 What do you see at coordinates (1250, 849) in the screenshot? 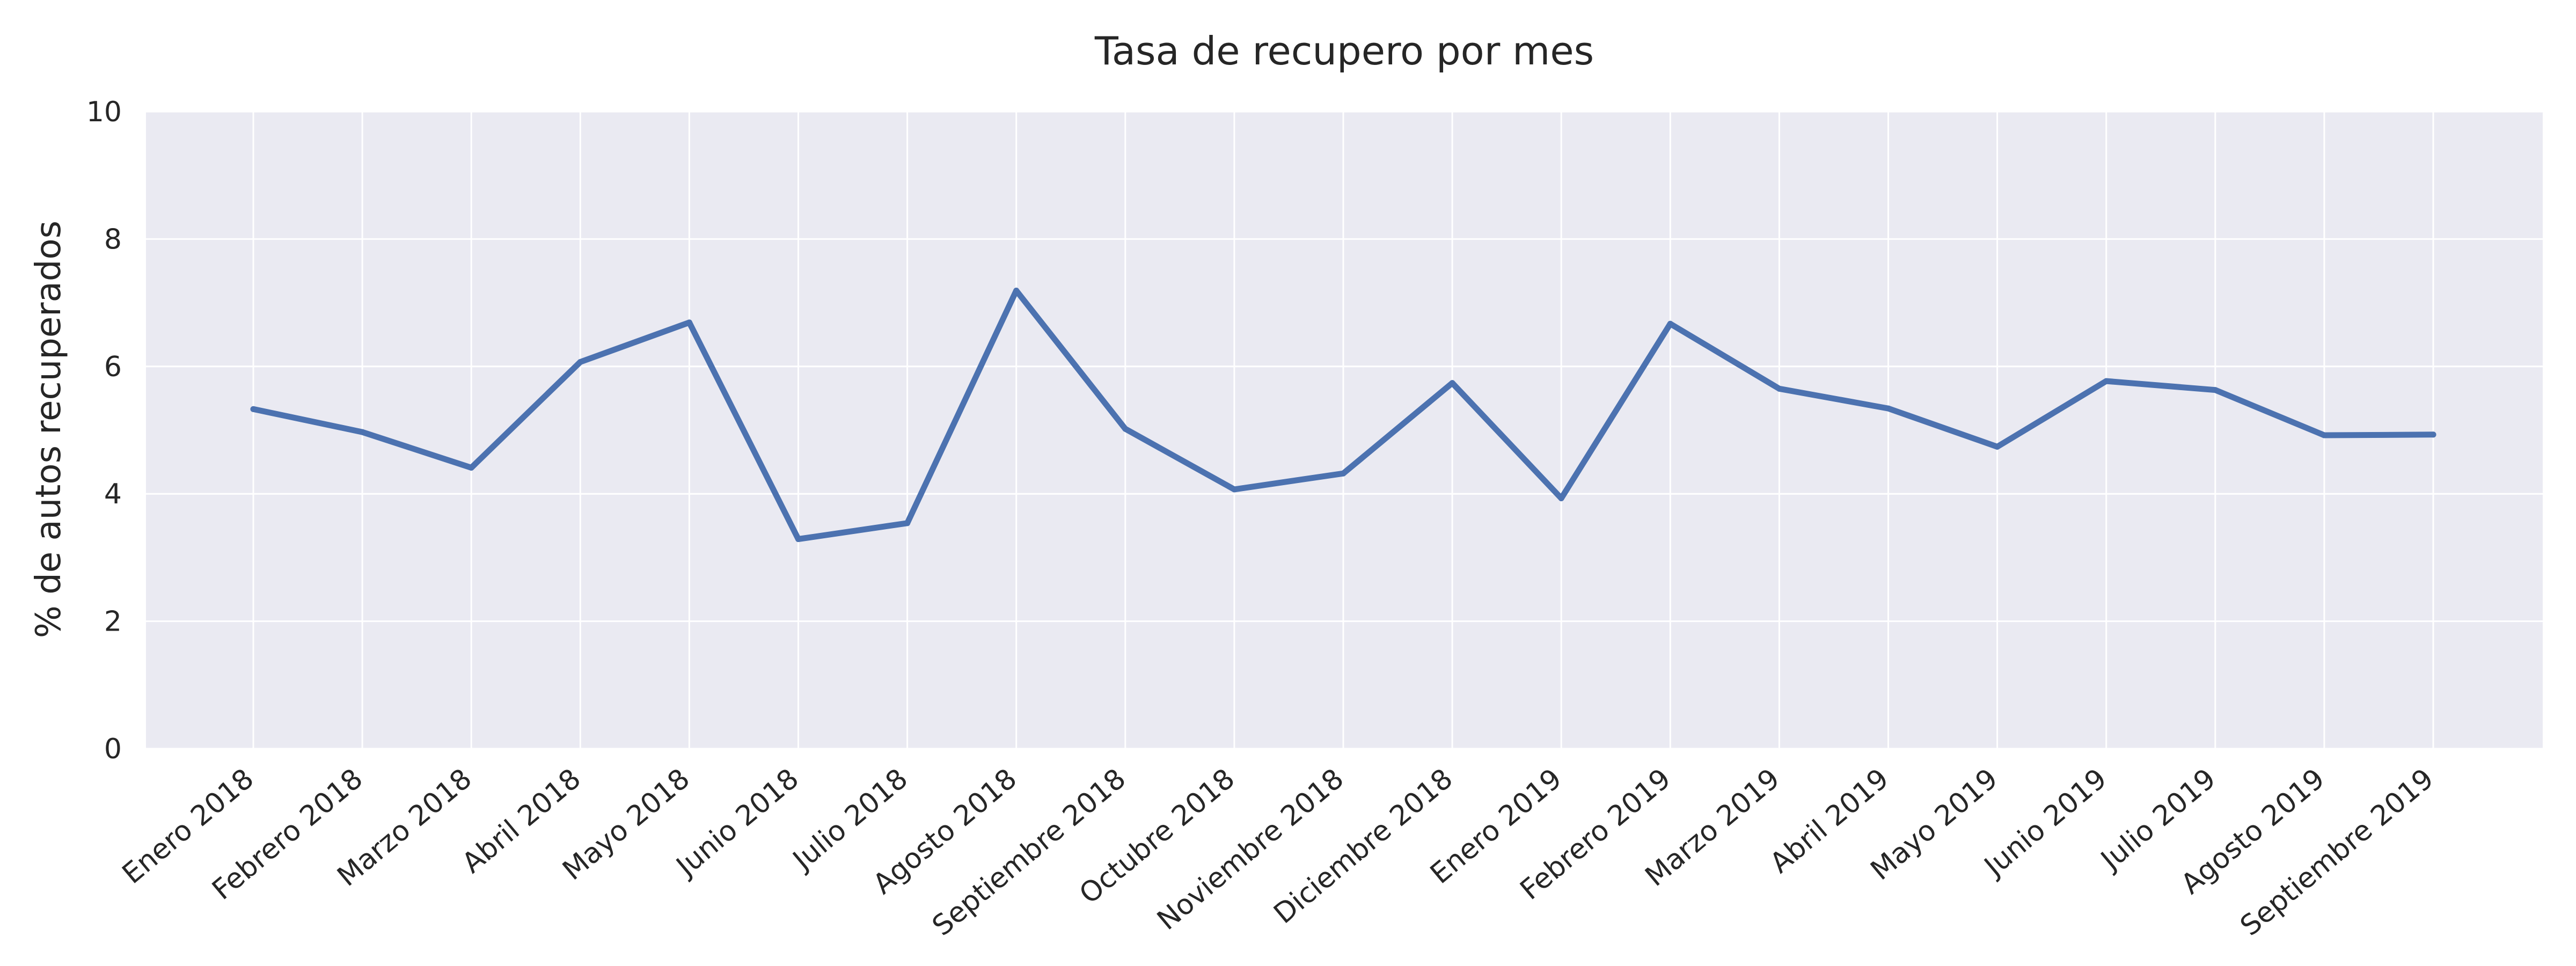
I see `x-tick-label: Noviembre 2018` at bounding box center [1250, 849].